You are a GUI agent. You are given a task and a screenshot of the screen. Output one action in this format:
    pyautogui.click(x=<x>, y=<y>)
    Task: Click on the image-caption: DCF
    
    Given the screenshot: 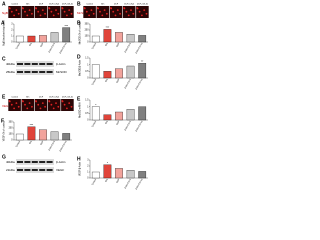 What is the action you would take?
    pyautogui.click(x=41, y=5)
    